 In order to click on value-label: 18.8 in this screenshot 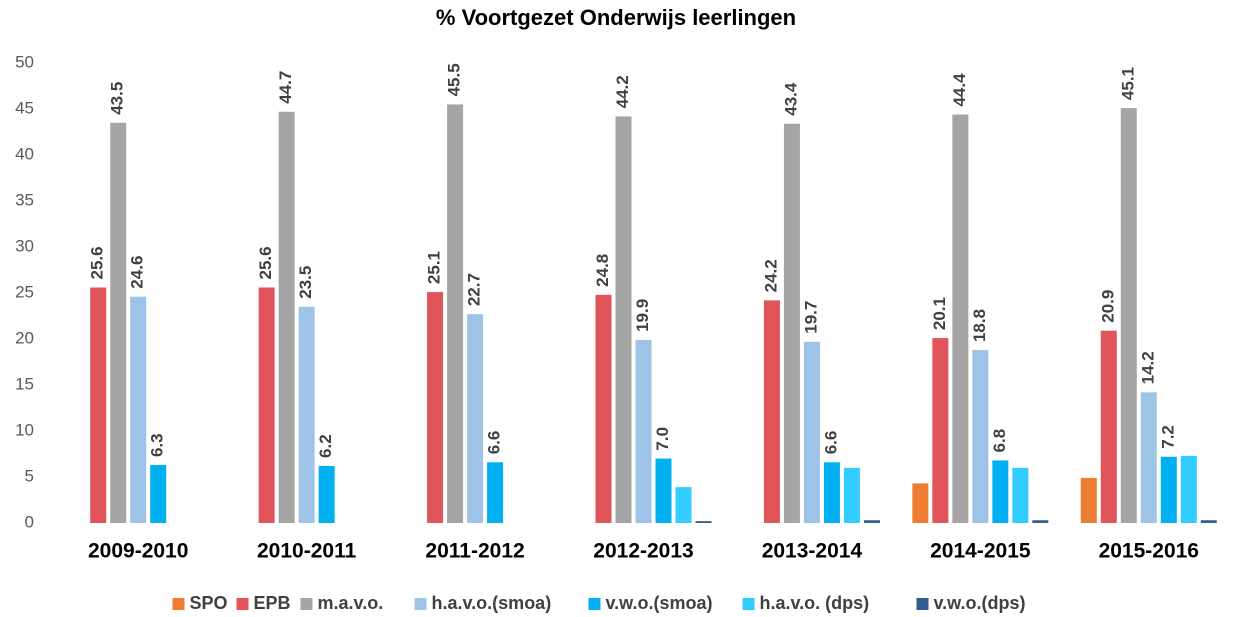, I will do `click(979, 325)`.